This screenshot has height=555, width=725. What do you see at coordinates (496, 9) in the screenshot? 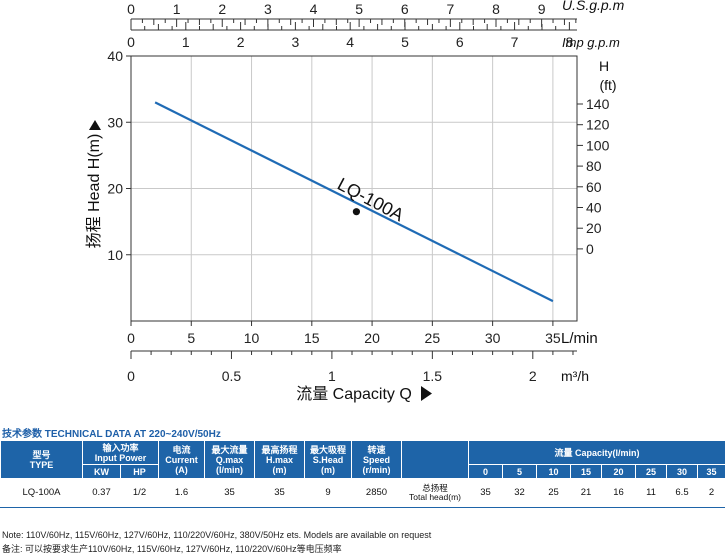
I see `usgpm-tick-label: 8` at bounding box center [496, 9].